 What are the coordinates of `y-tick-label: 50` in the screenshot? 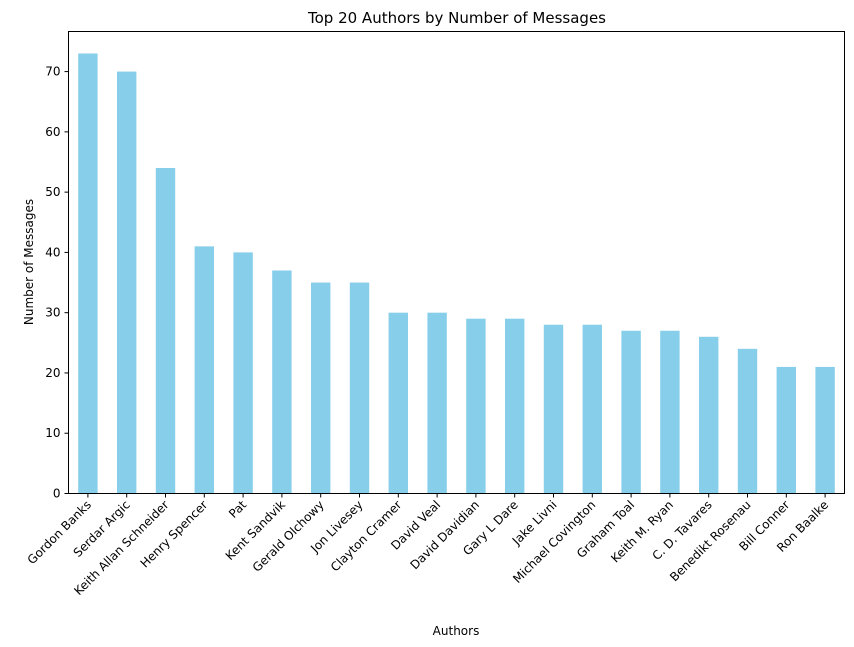 It's located at (52, 192).